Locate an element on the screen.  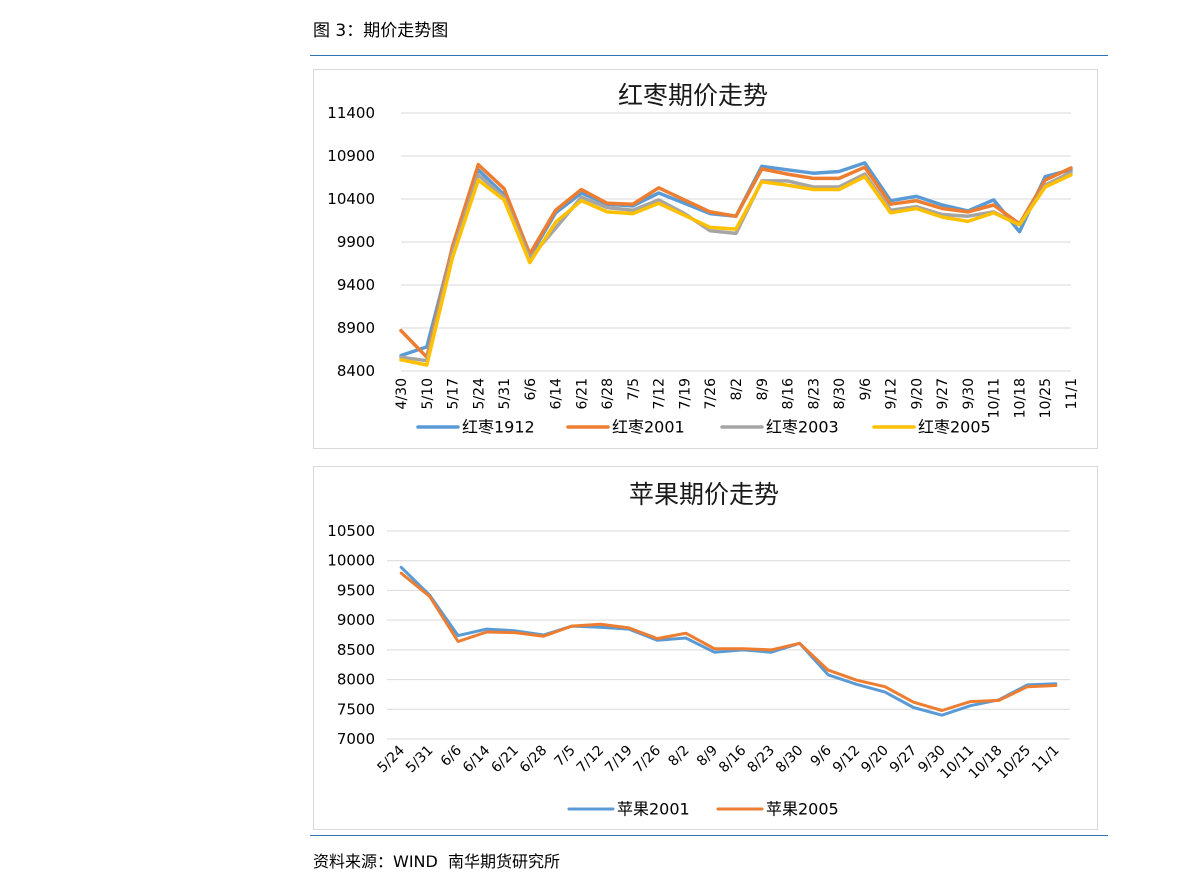
legend-item: 苹果2001 is located at coordinates (628, 809).